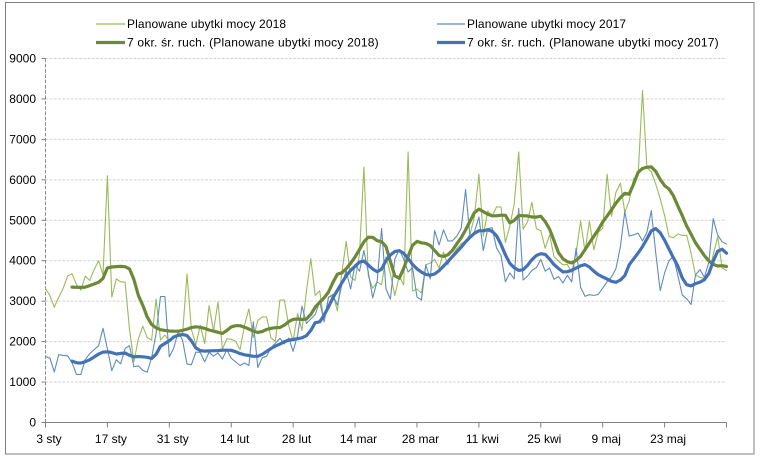  What do you see at coordinates (111, 439) in the screenshot?
I see `svg-text: 17 sty` at bounding box center [111, 439].